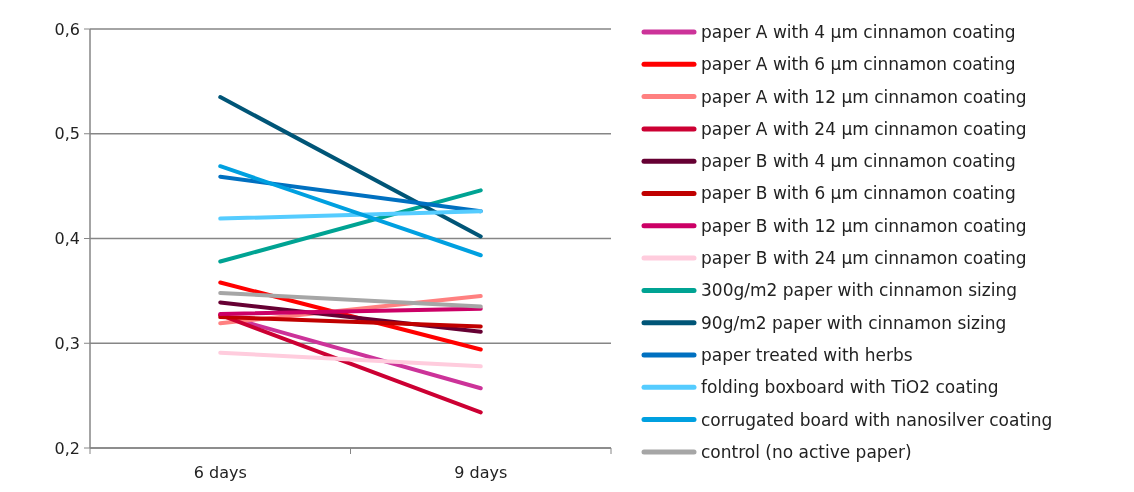 The width and height of the screenshot is (1134, 492). What do you see at coordinates (864, 96) in the screenshot?
I see `legend-label: paper A with 12 µm cinnamon coating` at bounding box center [864, 96].